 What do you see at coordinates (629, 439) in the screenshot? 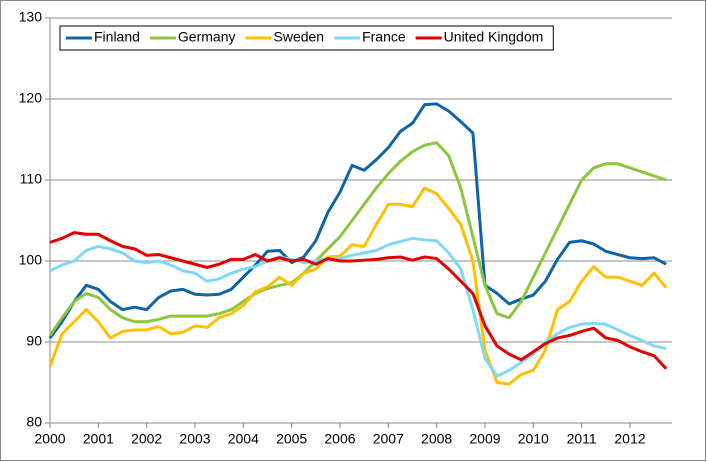
I see `x-tick-label: 2012` at bounding box center [629, 439].